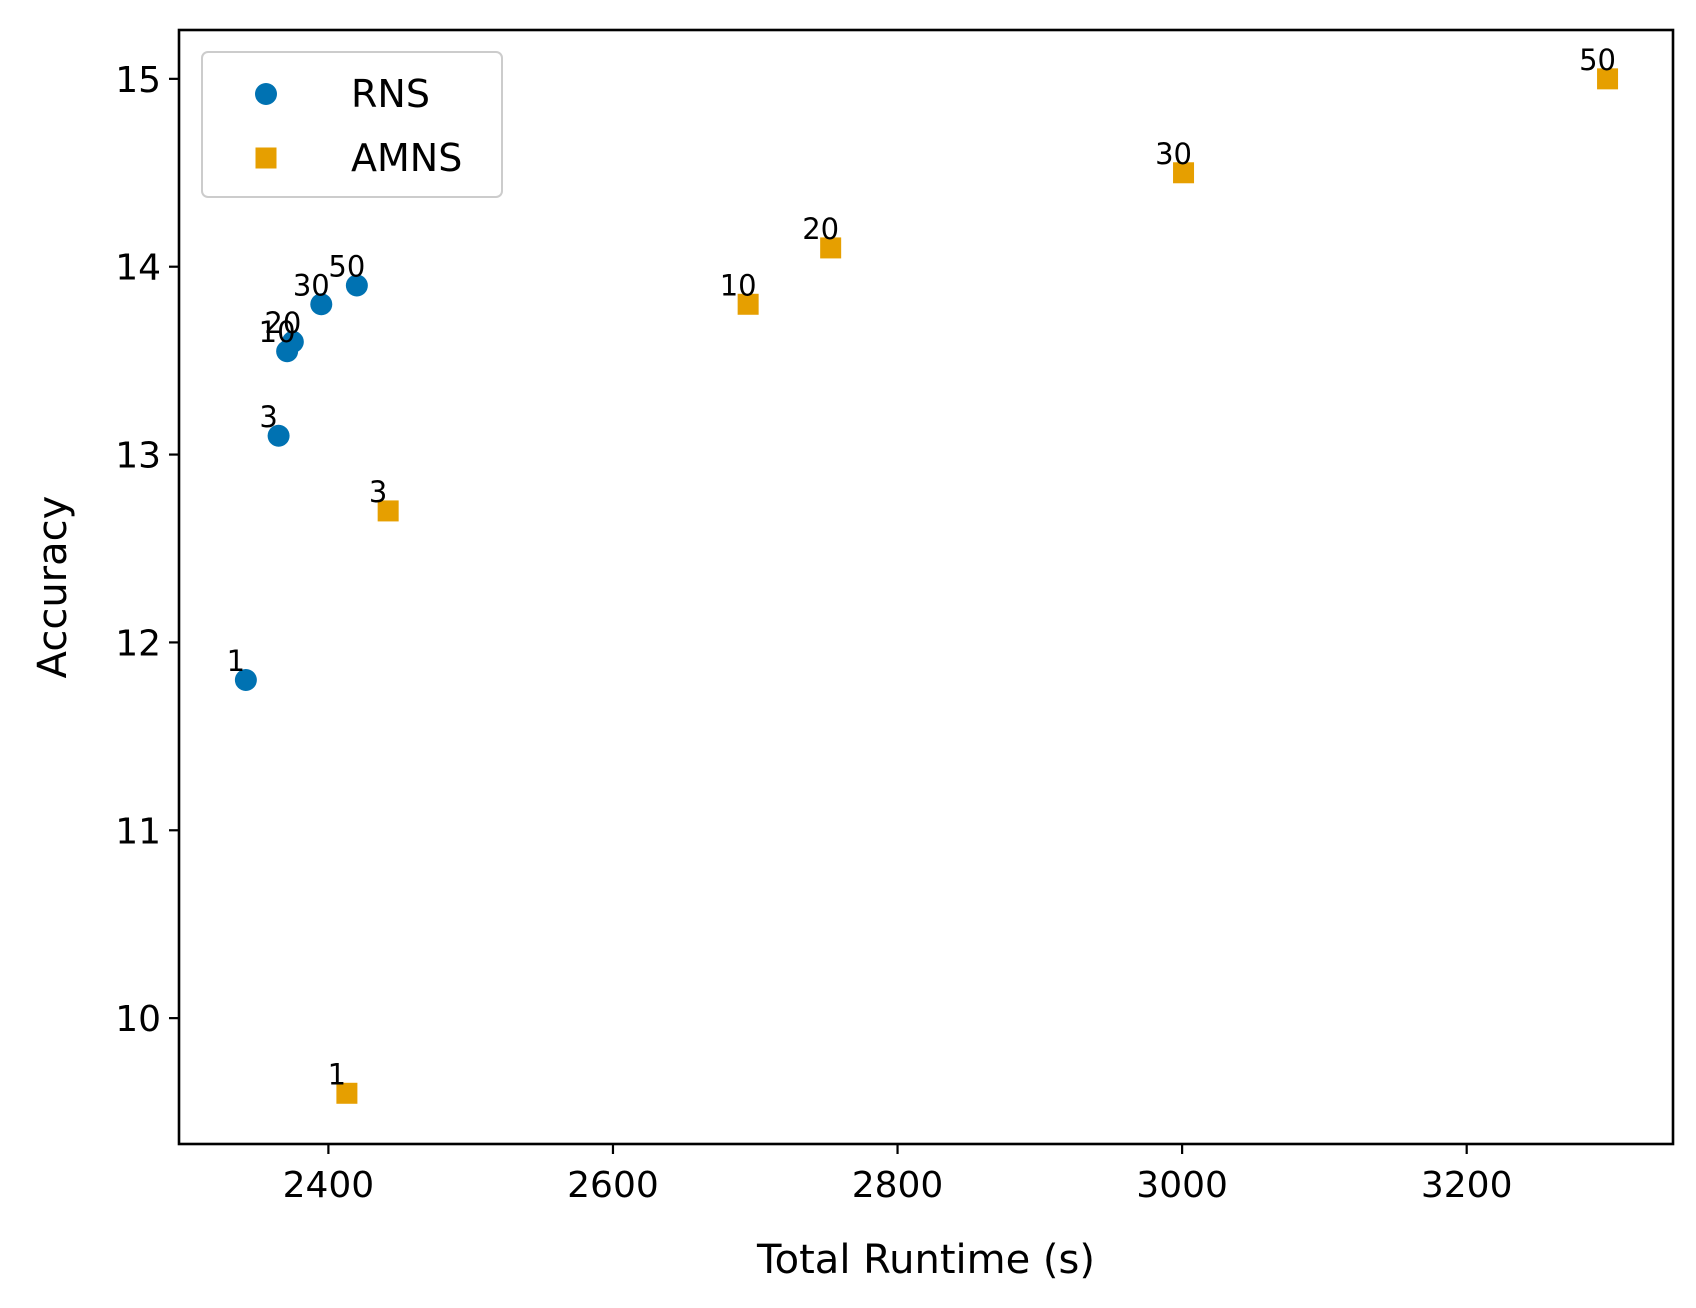 The height and width of the screenshot is (1308, 1696). I want to click on y-axis-ticks: 10 11 12 13 14 15, so click(147, 550).